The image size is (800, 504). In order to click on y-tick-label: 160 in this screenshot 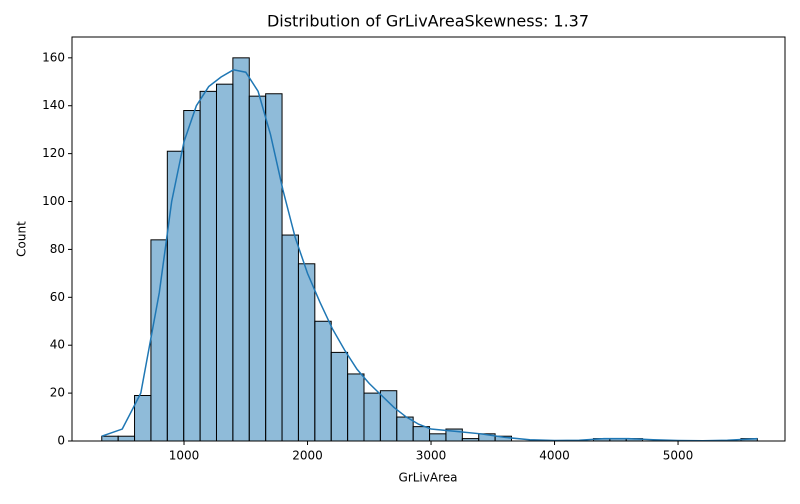, I will do `click(53, 57)`.